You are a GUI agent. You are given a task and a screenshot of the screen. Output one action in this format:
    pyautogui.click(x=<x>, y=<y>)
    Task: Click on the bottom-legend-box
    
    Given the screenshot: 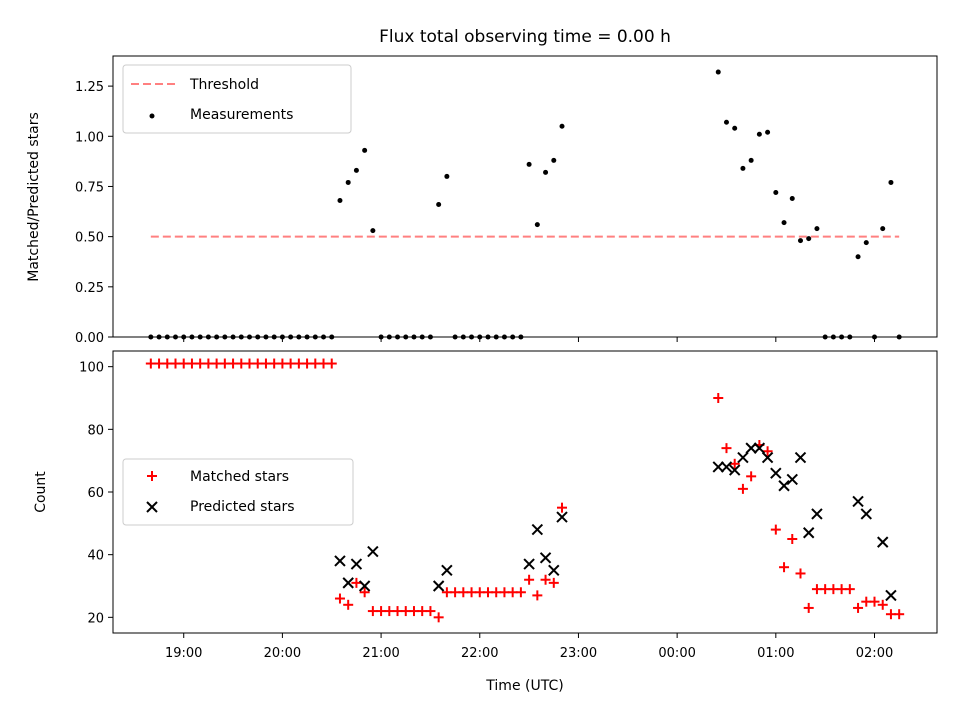 What is the action you would take?
    pyautogui.click(x=238, y=492)
    